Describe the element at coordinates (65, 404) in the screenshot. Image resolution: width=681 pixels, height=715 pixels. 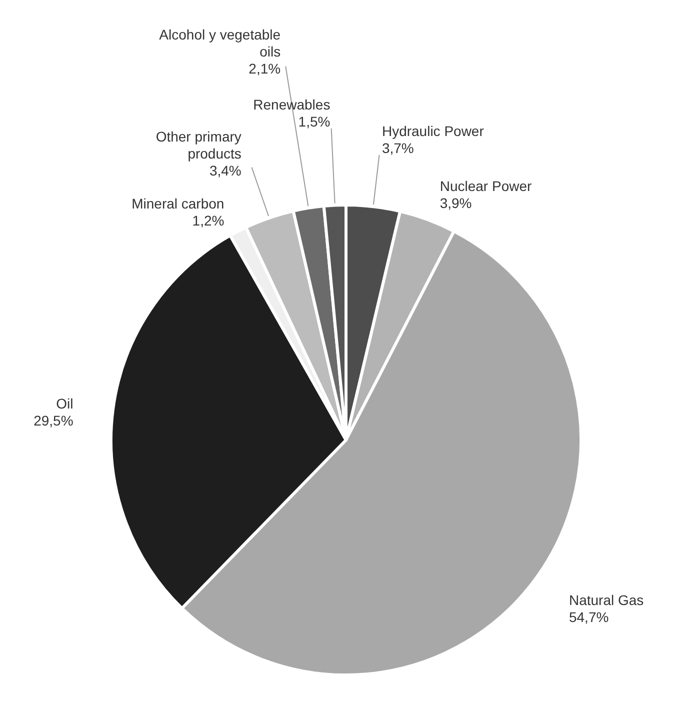
I see `slice-label: Oil` at that location.